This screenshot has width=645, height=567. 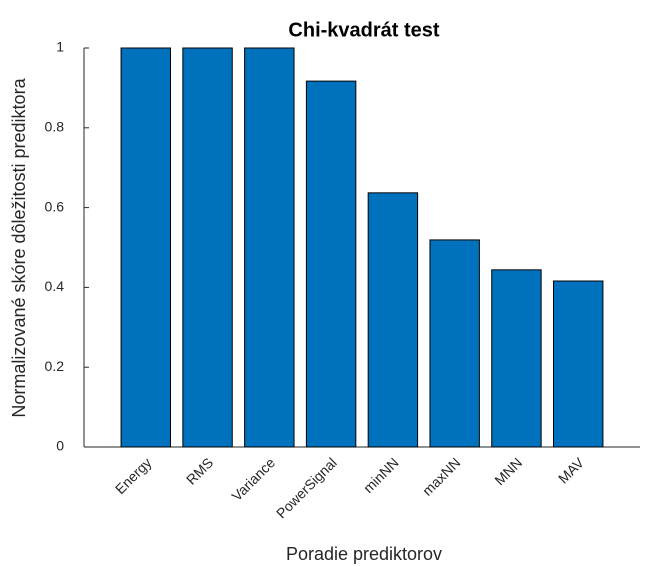 What do you see at coordinates (199, 470) in the screenshot?
I see `x-tick-label: RMS` at bounding box center [199, 470].